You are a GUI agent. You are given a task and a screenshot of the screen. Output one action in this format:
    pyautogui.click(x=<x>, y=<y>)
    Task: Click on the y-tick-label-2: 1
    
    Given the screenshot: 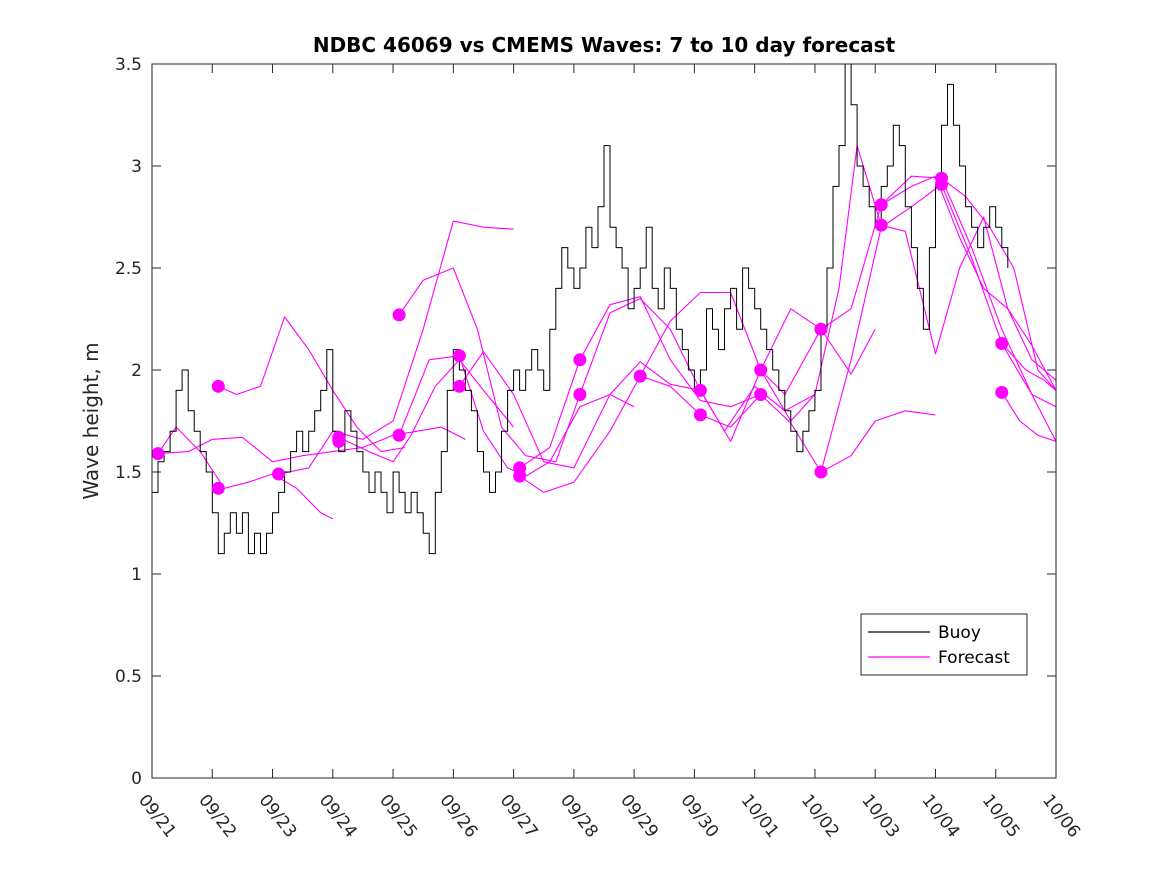 What is the action you would take?
    pyautogui.click(x=136, y=575)
    